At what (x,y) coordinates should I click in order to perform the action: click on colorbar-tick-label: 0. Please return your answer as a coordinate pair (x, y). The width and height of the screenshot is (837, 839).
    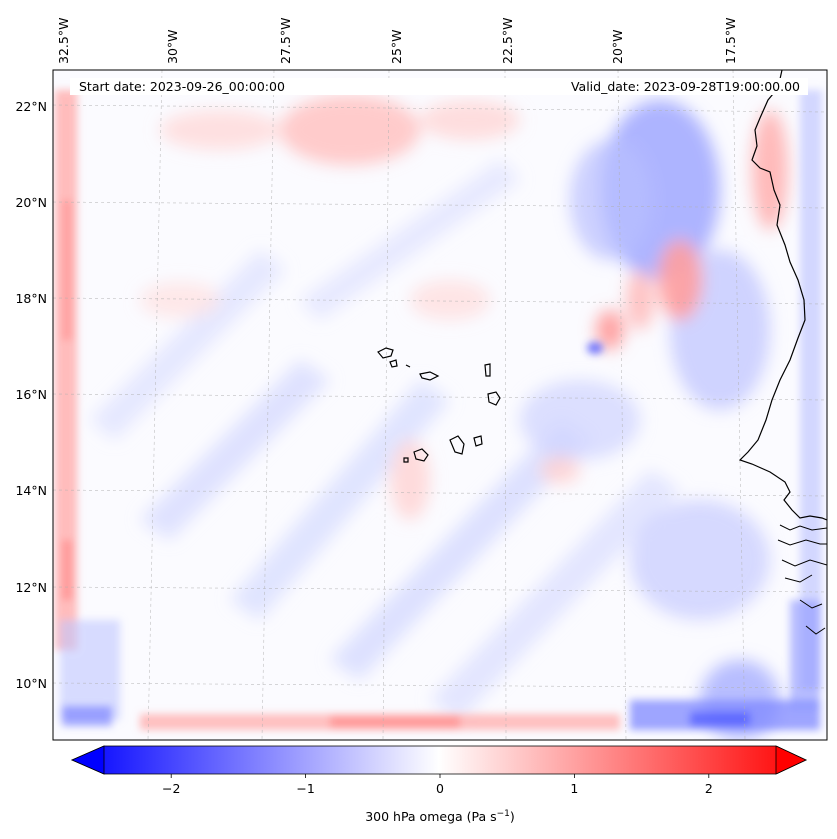
    Looking at the image, I should click on (440, 788).